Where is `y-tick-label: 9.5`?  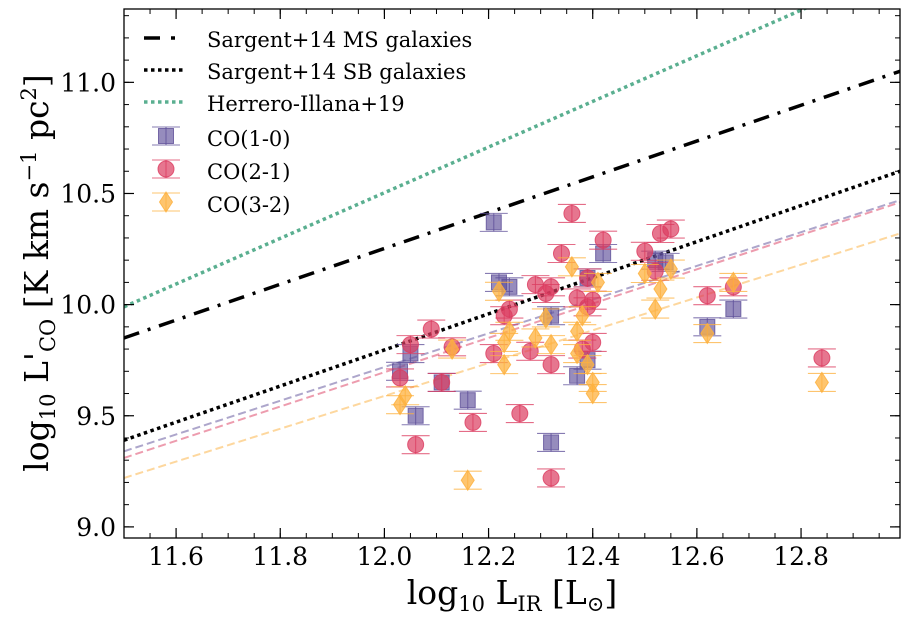 y-tick-label: 9.5 is located at coordinates (96, 416).